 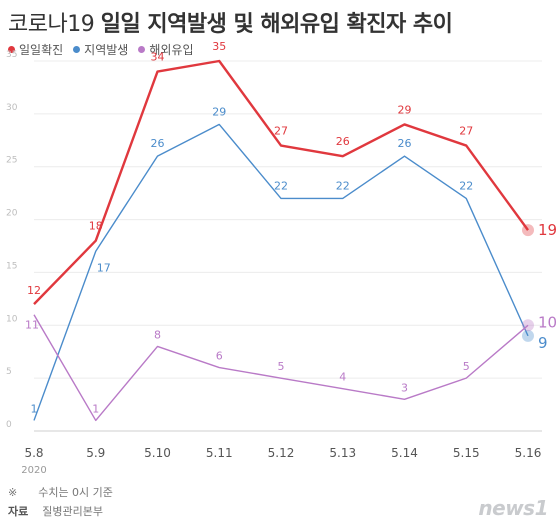 What do you see at coordinates (34, 290) in the screenshot?
I see `data-label: 12` at bounding box center [34, 290].